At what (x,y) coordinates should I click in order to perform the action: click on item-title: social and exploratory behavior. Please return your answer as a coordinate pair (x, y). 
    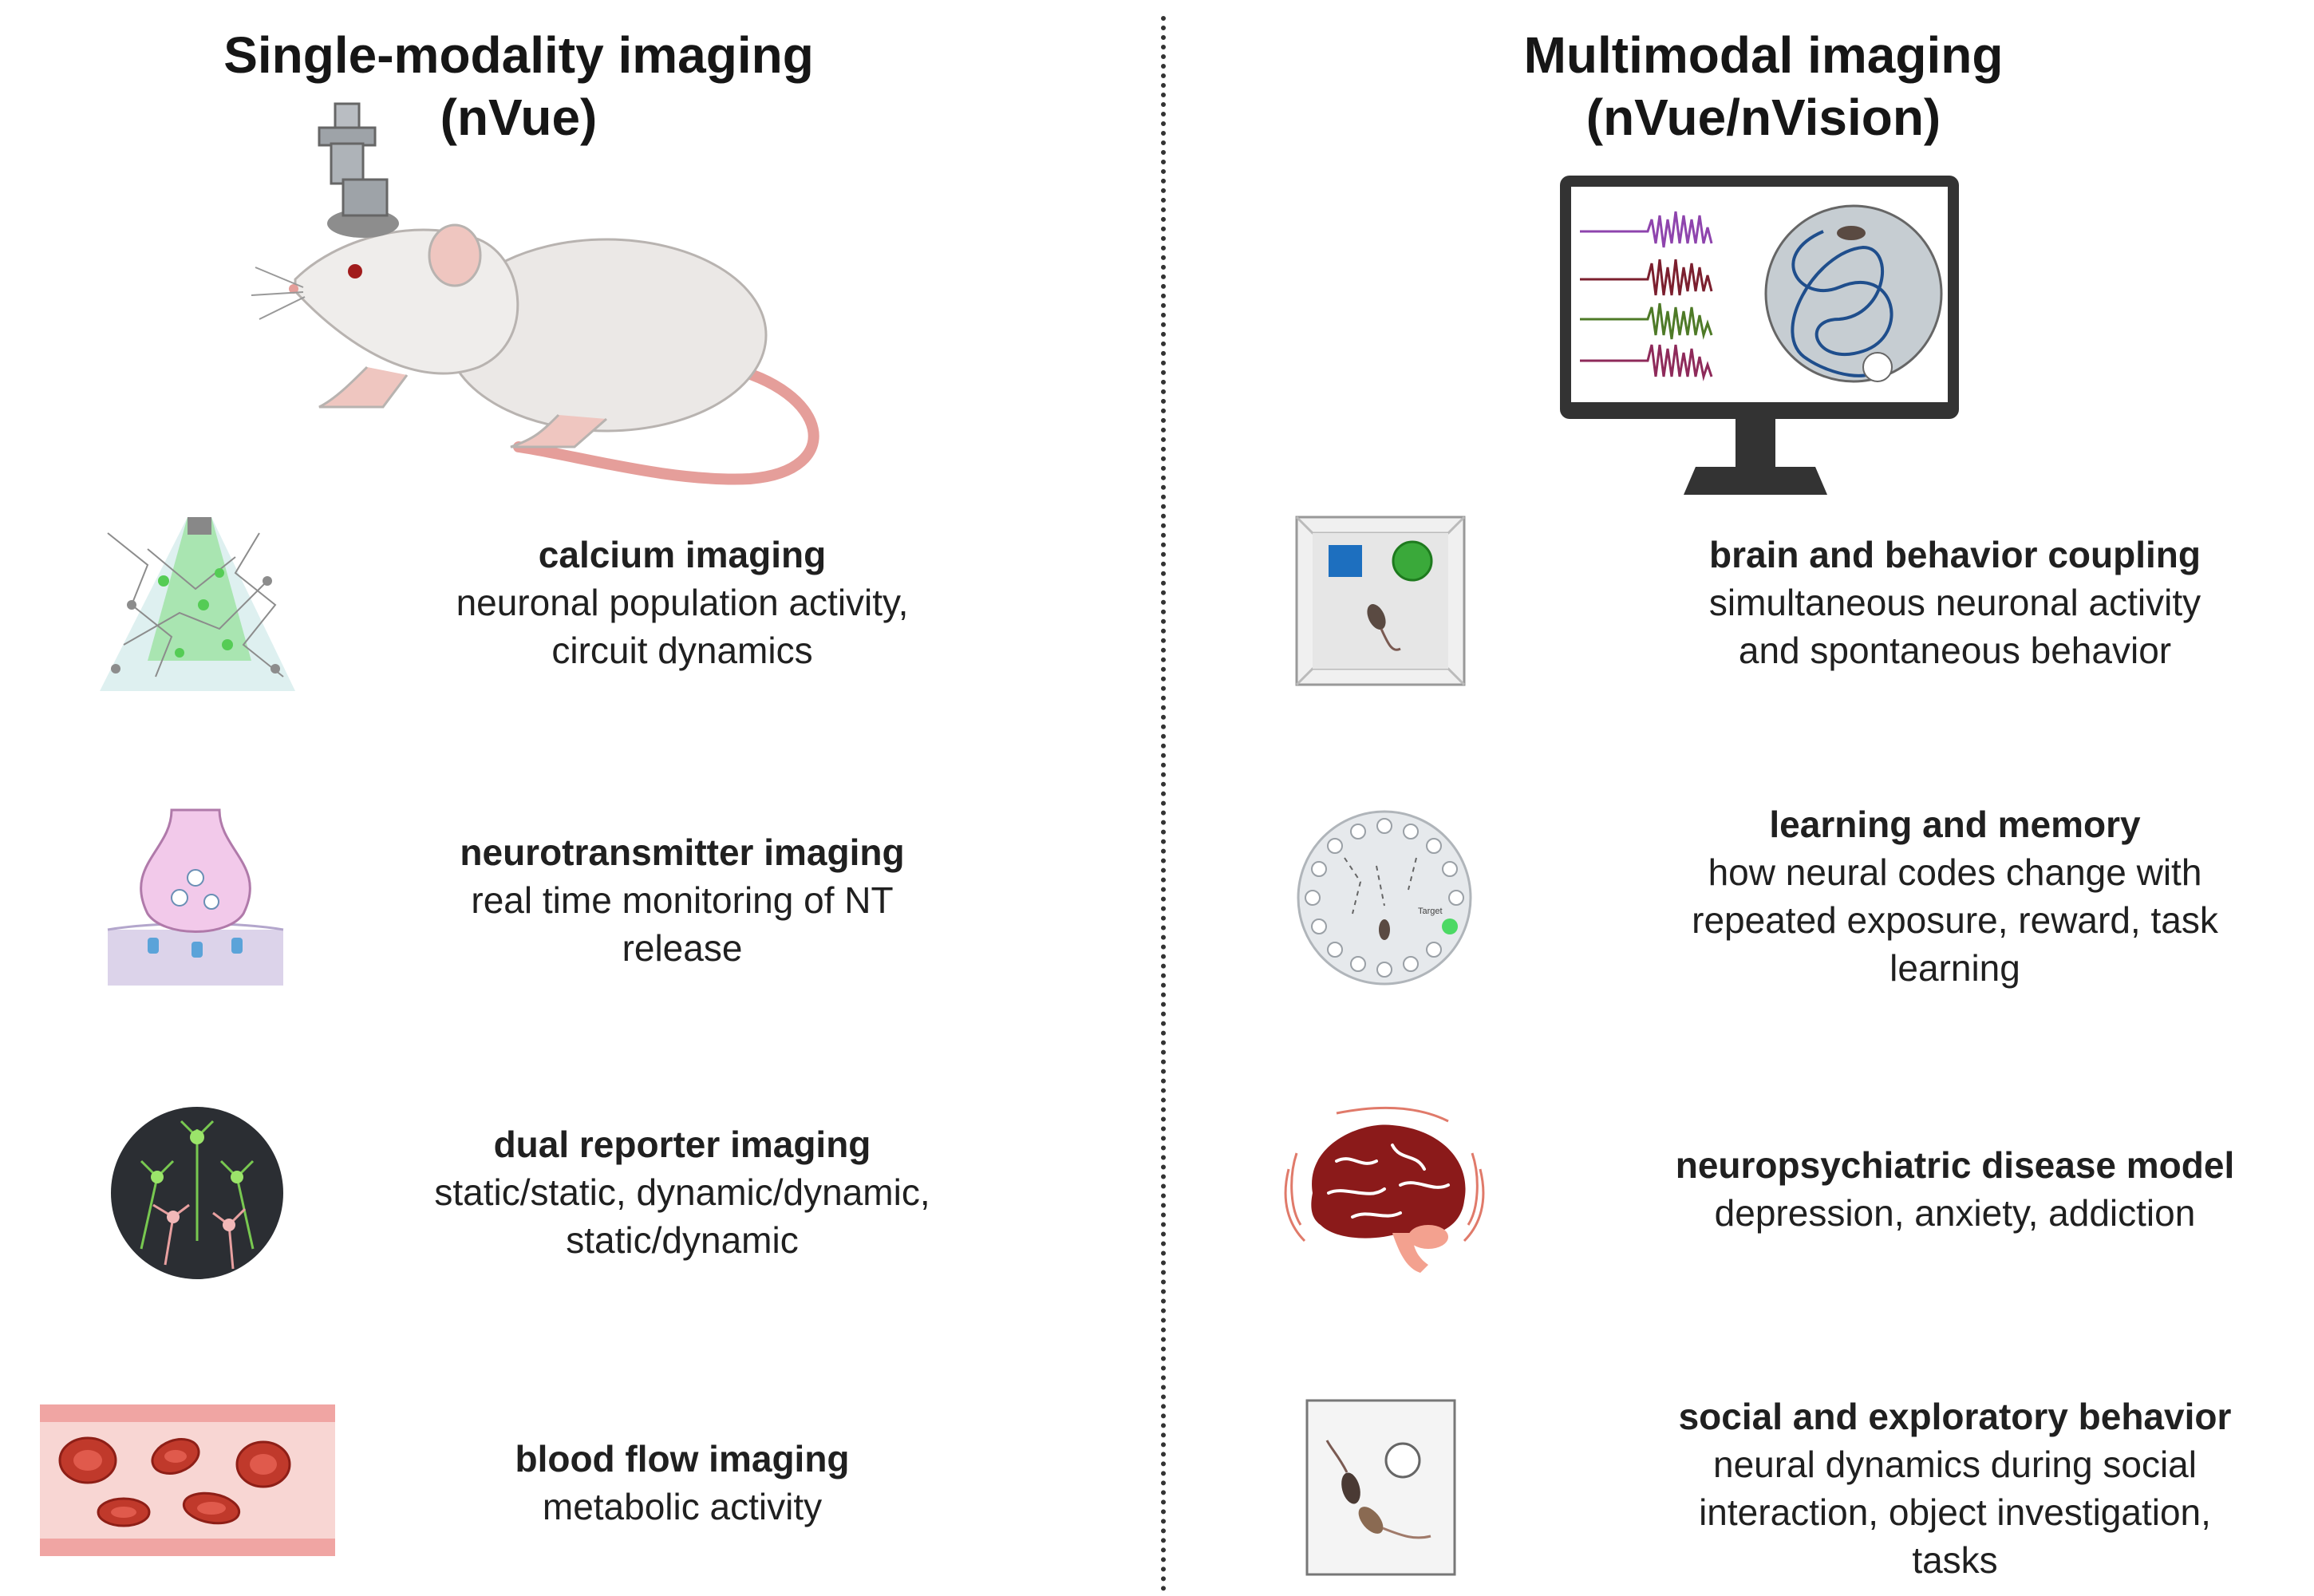
    Looking at the image, I should click on (1955, 1416).